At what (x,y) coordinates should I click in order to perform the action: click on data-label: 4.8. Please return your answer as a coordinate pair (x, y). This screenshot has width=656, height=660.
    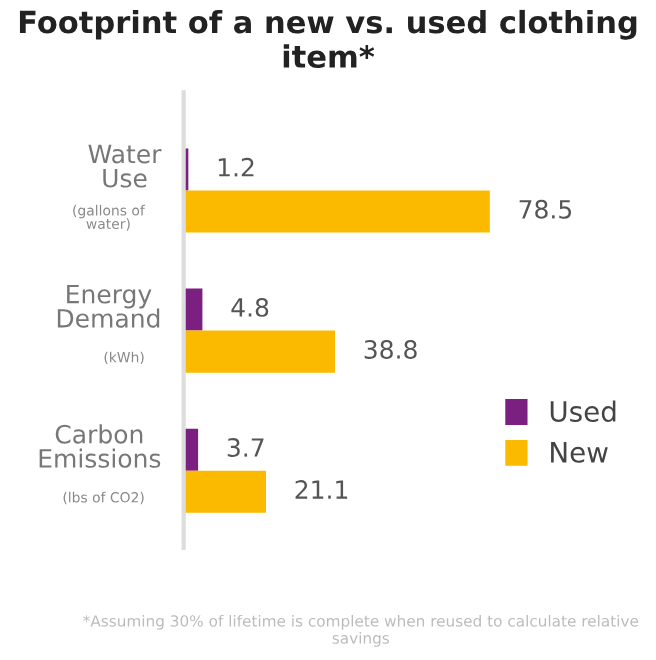
    Looking at the image, I should click on (250, 307).